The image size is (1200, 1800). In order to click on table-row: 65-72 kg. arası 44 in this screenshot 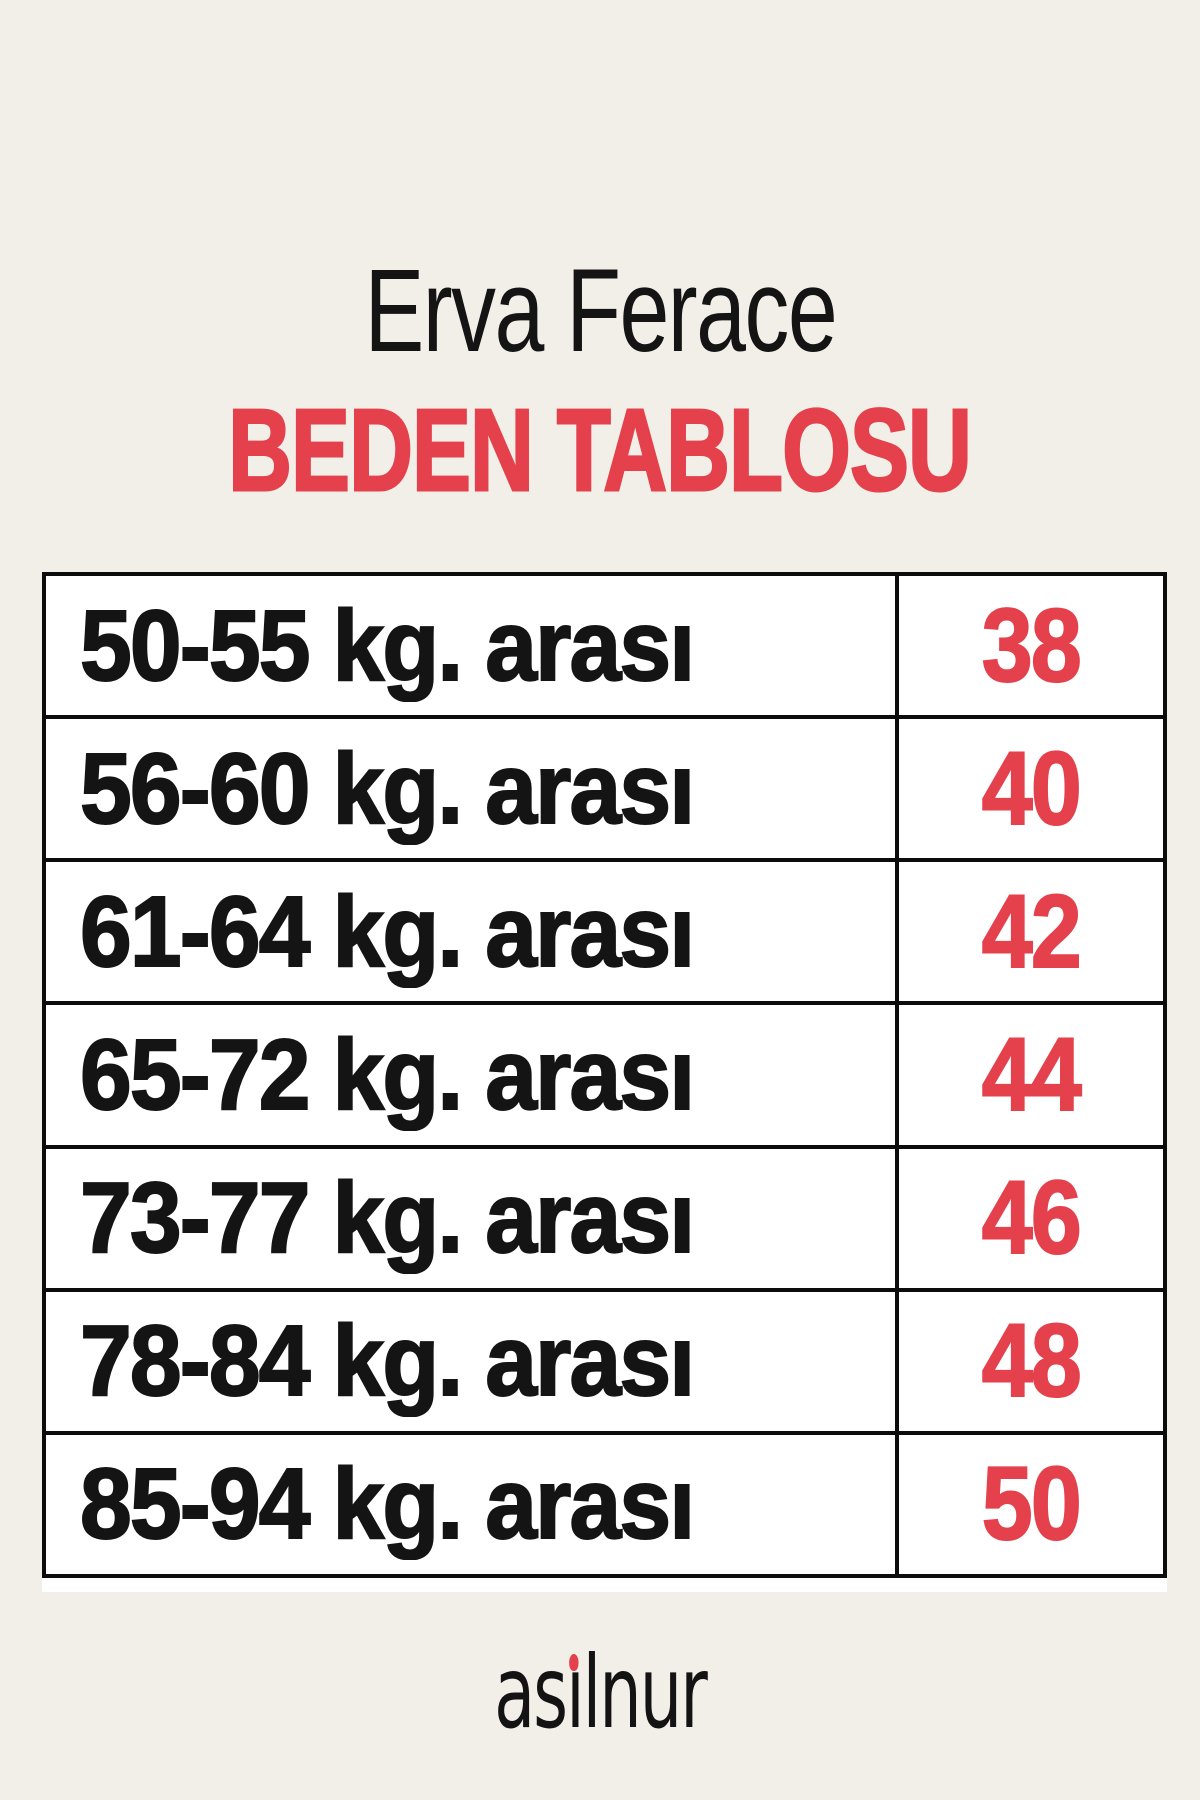, I will do `click(604, 1077)`.